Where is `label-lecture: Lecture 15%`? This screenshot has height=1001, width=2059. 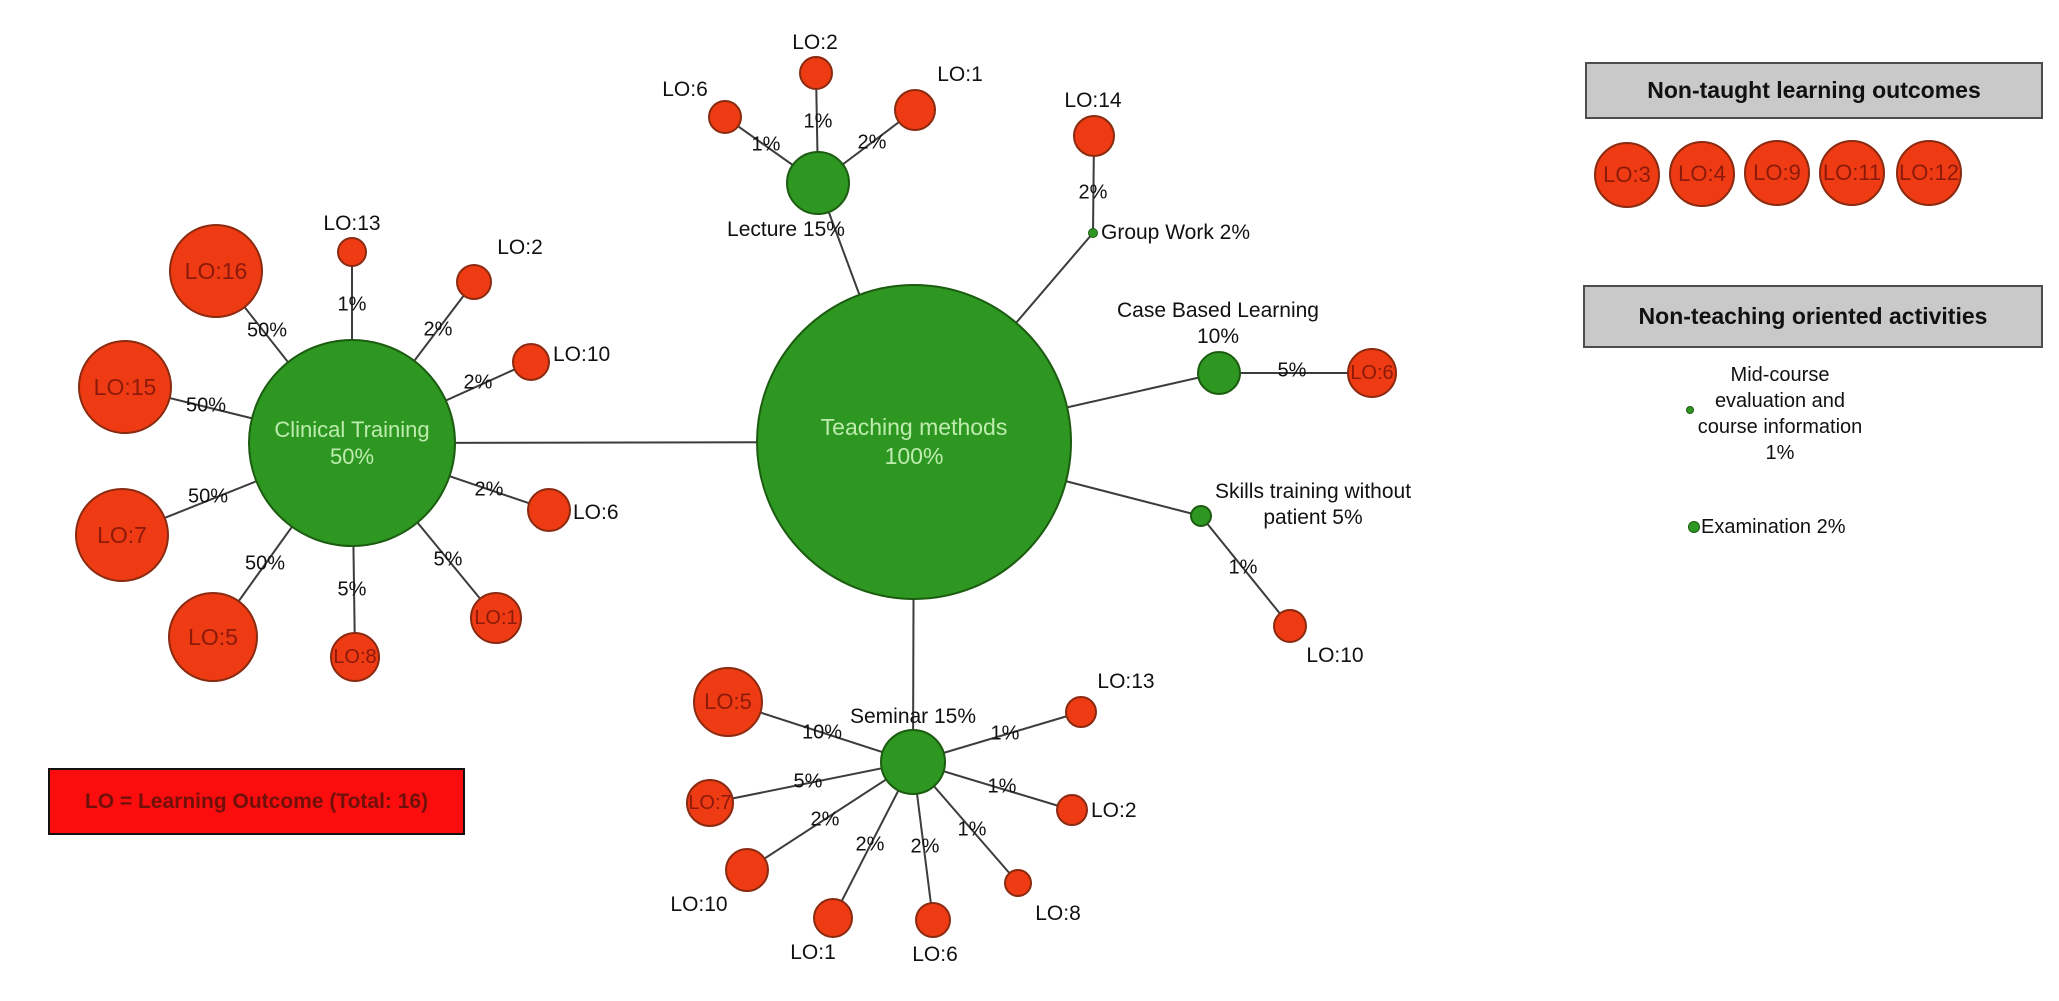 label-lecture: Lecture 15% is located at coordinates (786, 229).